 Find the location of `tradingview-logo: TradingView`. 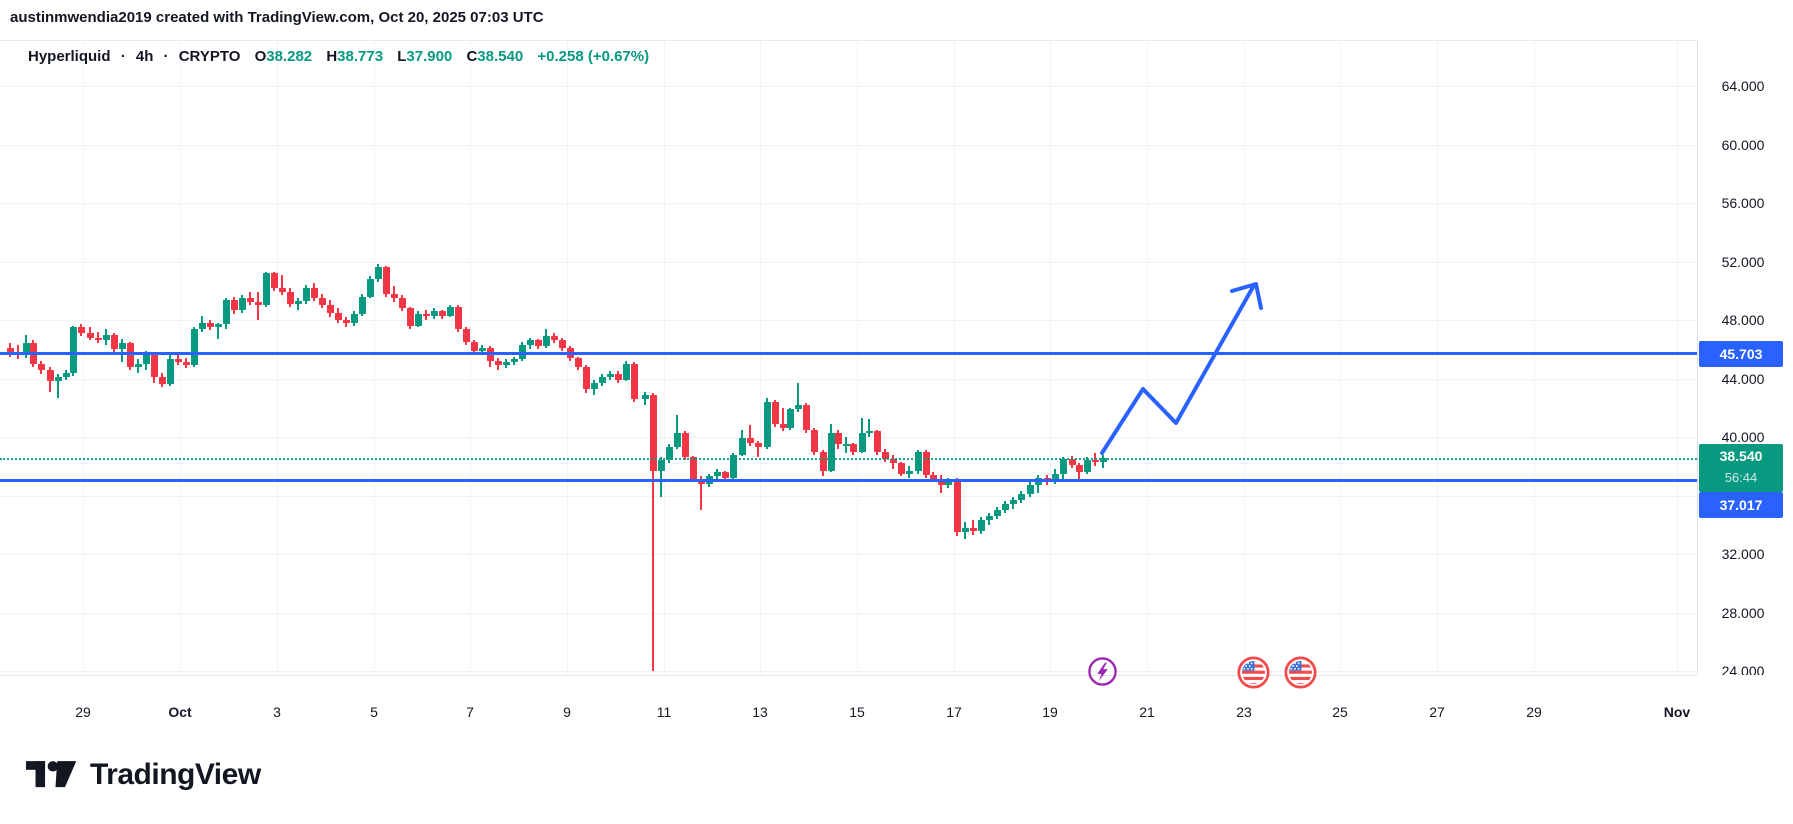

tradingview-logo: TradingView is located at coordinates (143, 775).